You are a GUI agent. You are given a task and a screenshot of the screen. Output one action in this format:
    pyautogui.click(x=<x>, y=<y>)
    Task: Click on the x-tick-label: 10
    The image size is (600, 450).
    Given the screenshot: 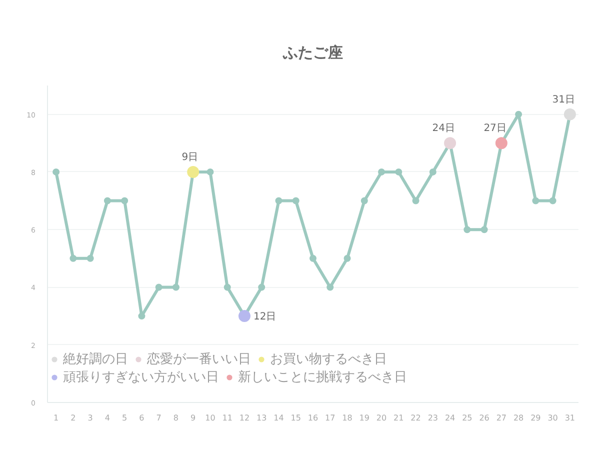 What is the action you would take?
    pyautogui.click(x=210, y=418)
    